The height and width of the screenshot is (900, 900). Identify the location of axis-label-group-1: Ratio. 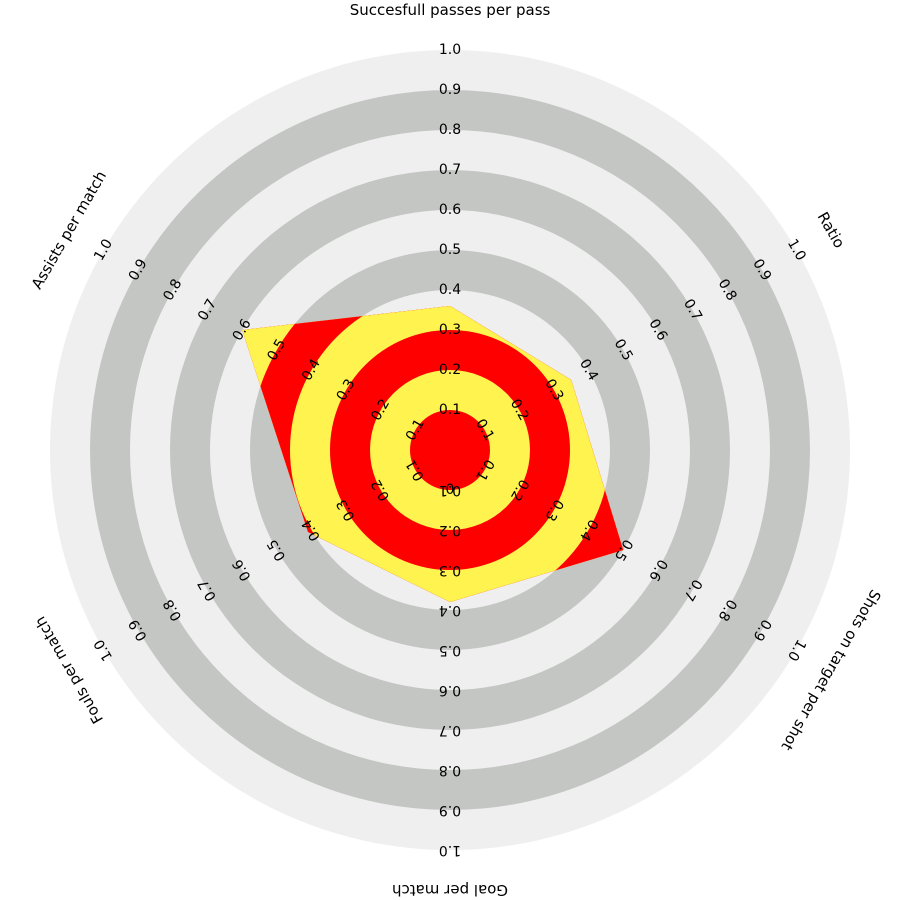
(831, 230).